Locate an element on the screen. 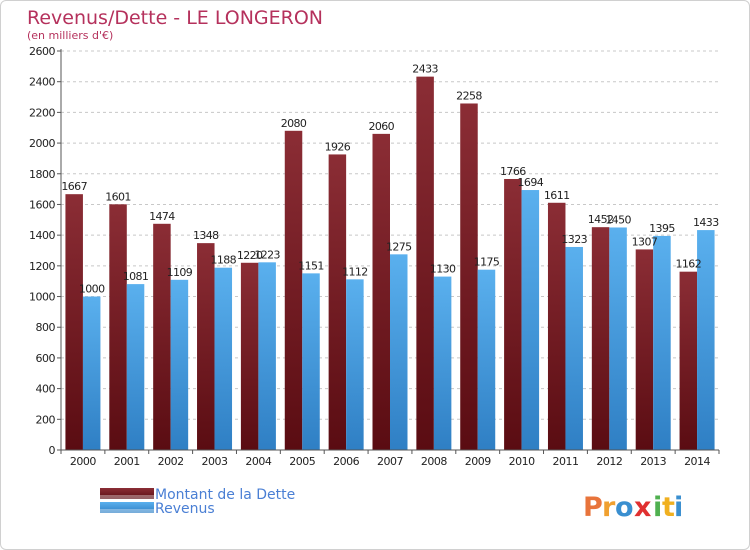 The height and width of the screenshot is (550, 750). value-label-revenus: 1130 is located at coordinates (443, 269).